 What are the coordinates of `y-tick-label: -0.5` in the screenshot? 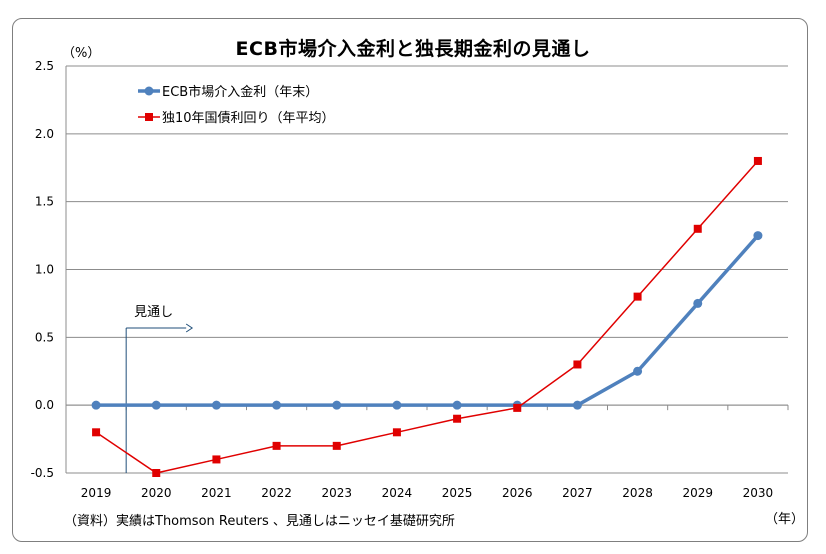 It's located at (42, 473).